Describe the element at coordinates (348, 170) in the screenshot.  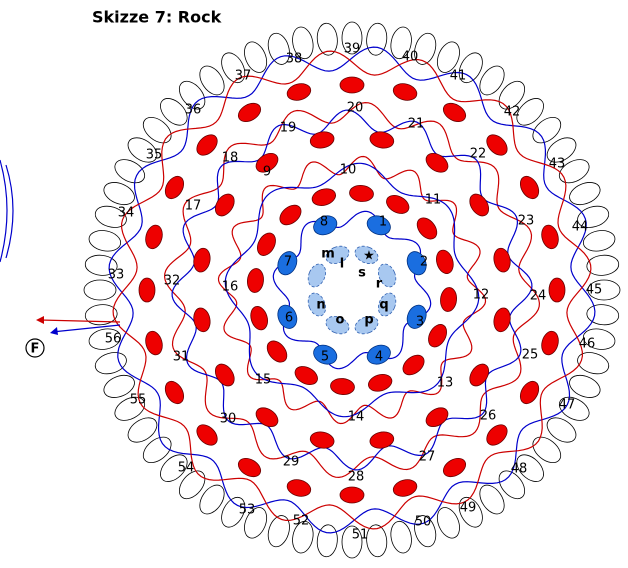
I see `round-number: 10` at that location.